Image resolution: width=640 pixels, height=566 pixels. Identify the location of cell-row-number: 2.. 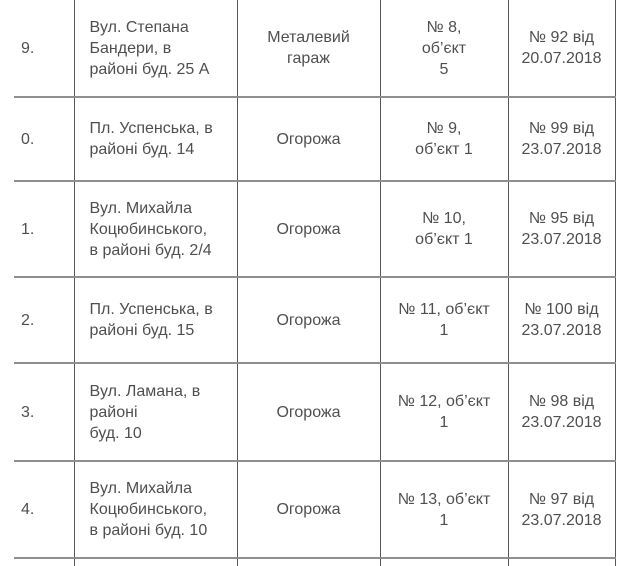
(44, 320).